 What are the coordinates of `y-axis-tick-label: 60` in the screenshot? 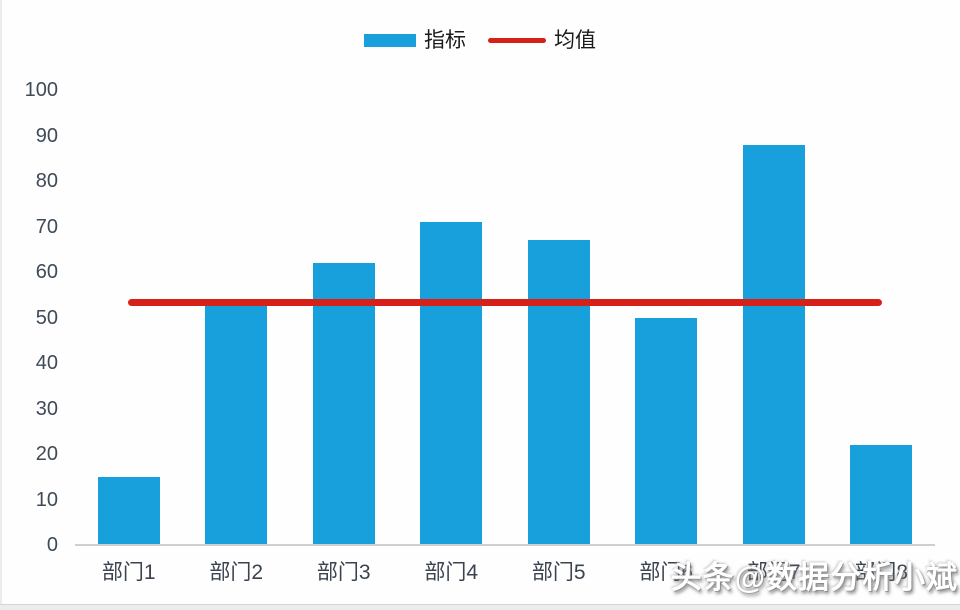 It's located at (46, 272).